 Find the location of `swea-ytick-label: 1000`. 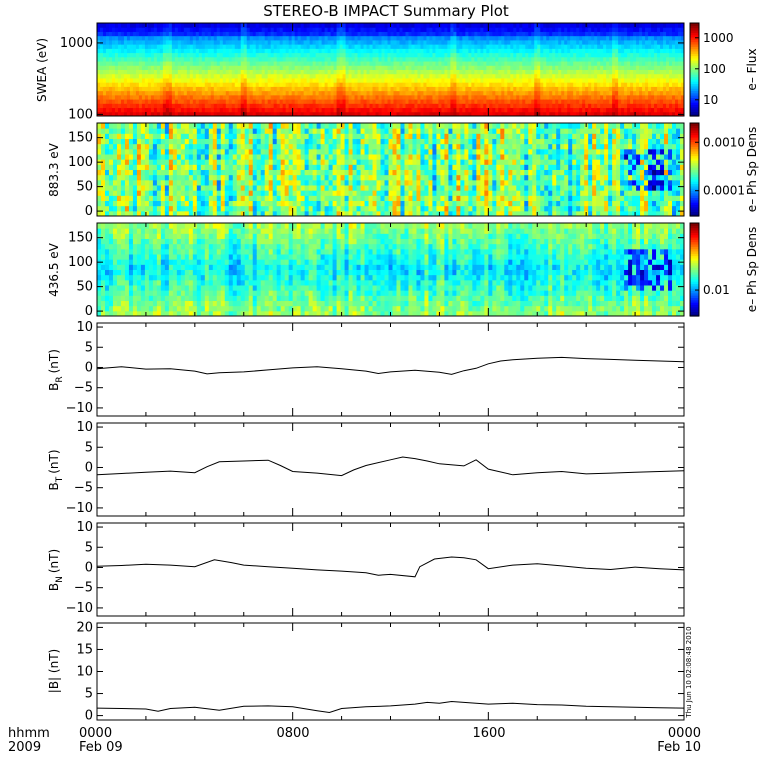

swea-ytick-label: 1000 is located at coordinates (76, 43).